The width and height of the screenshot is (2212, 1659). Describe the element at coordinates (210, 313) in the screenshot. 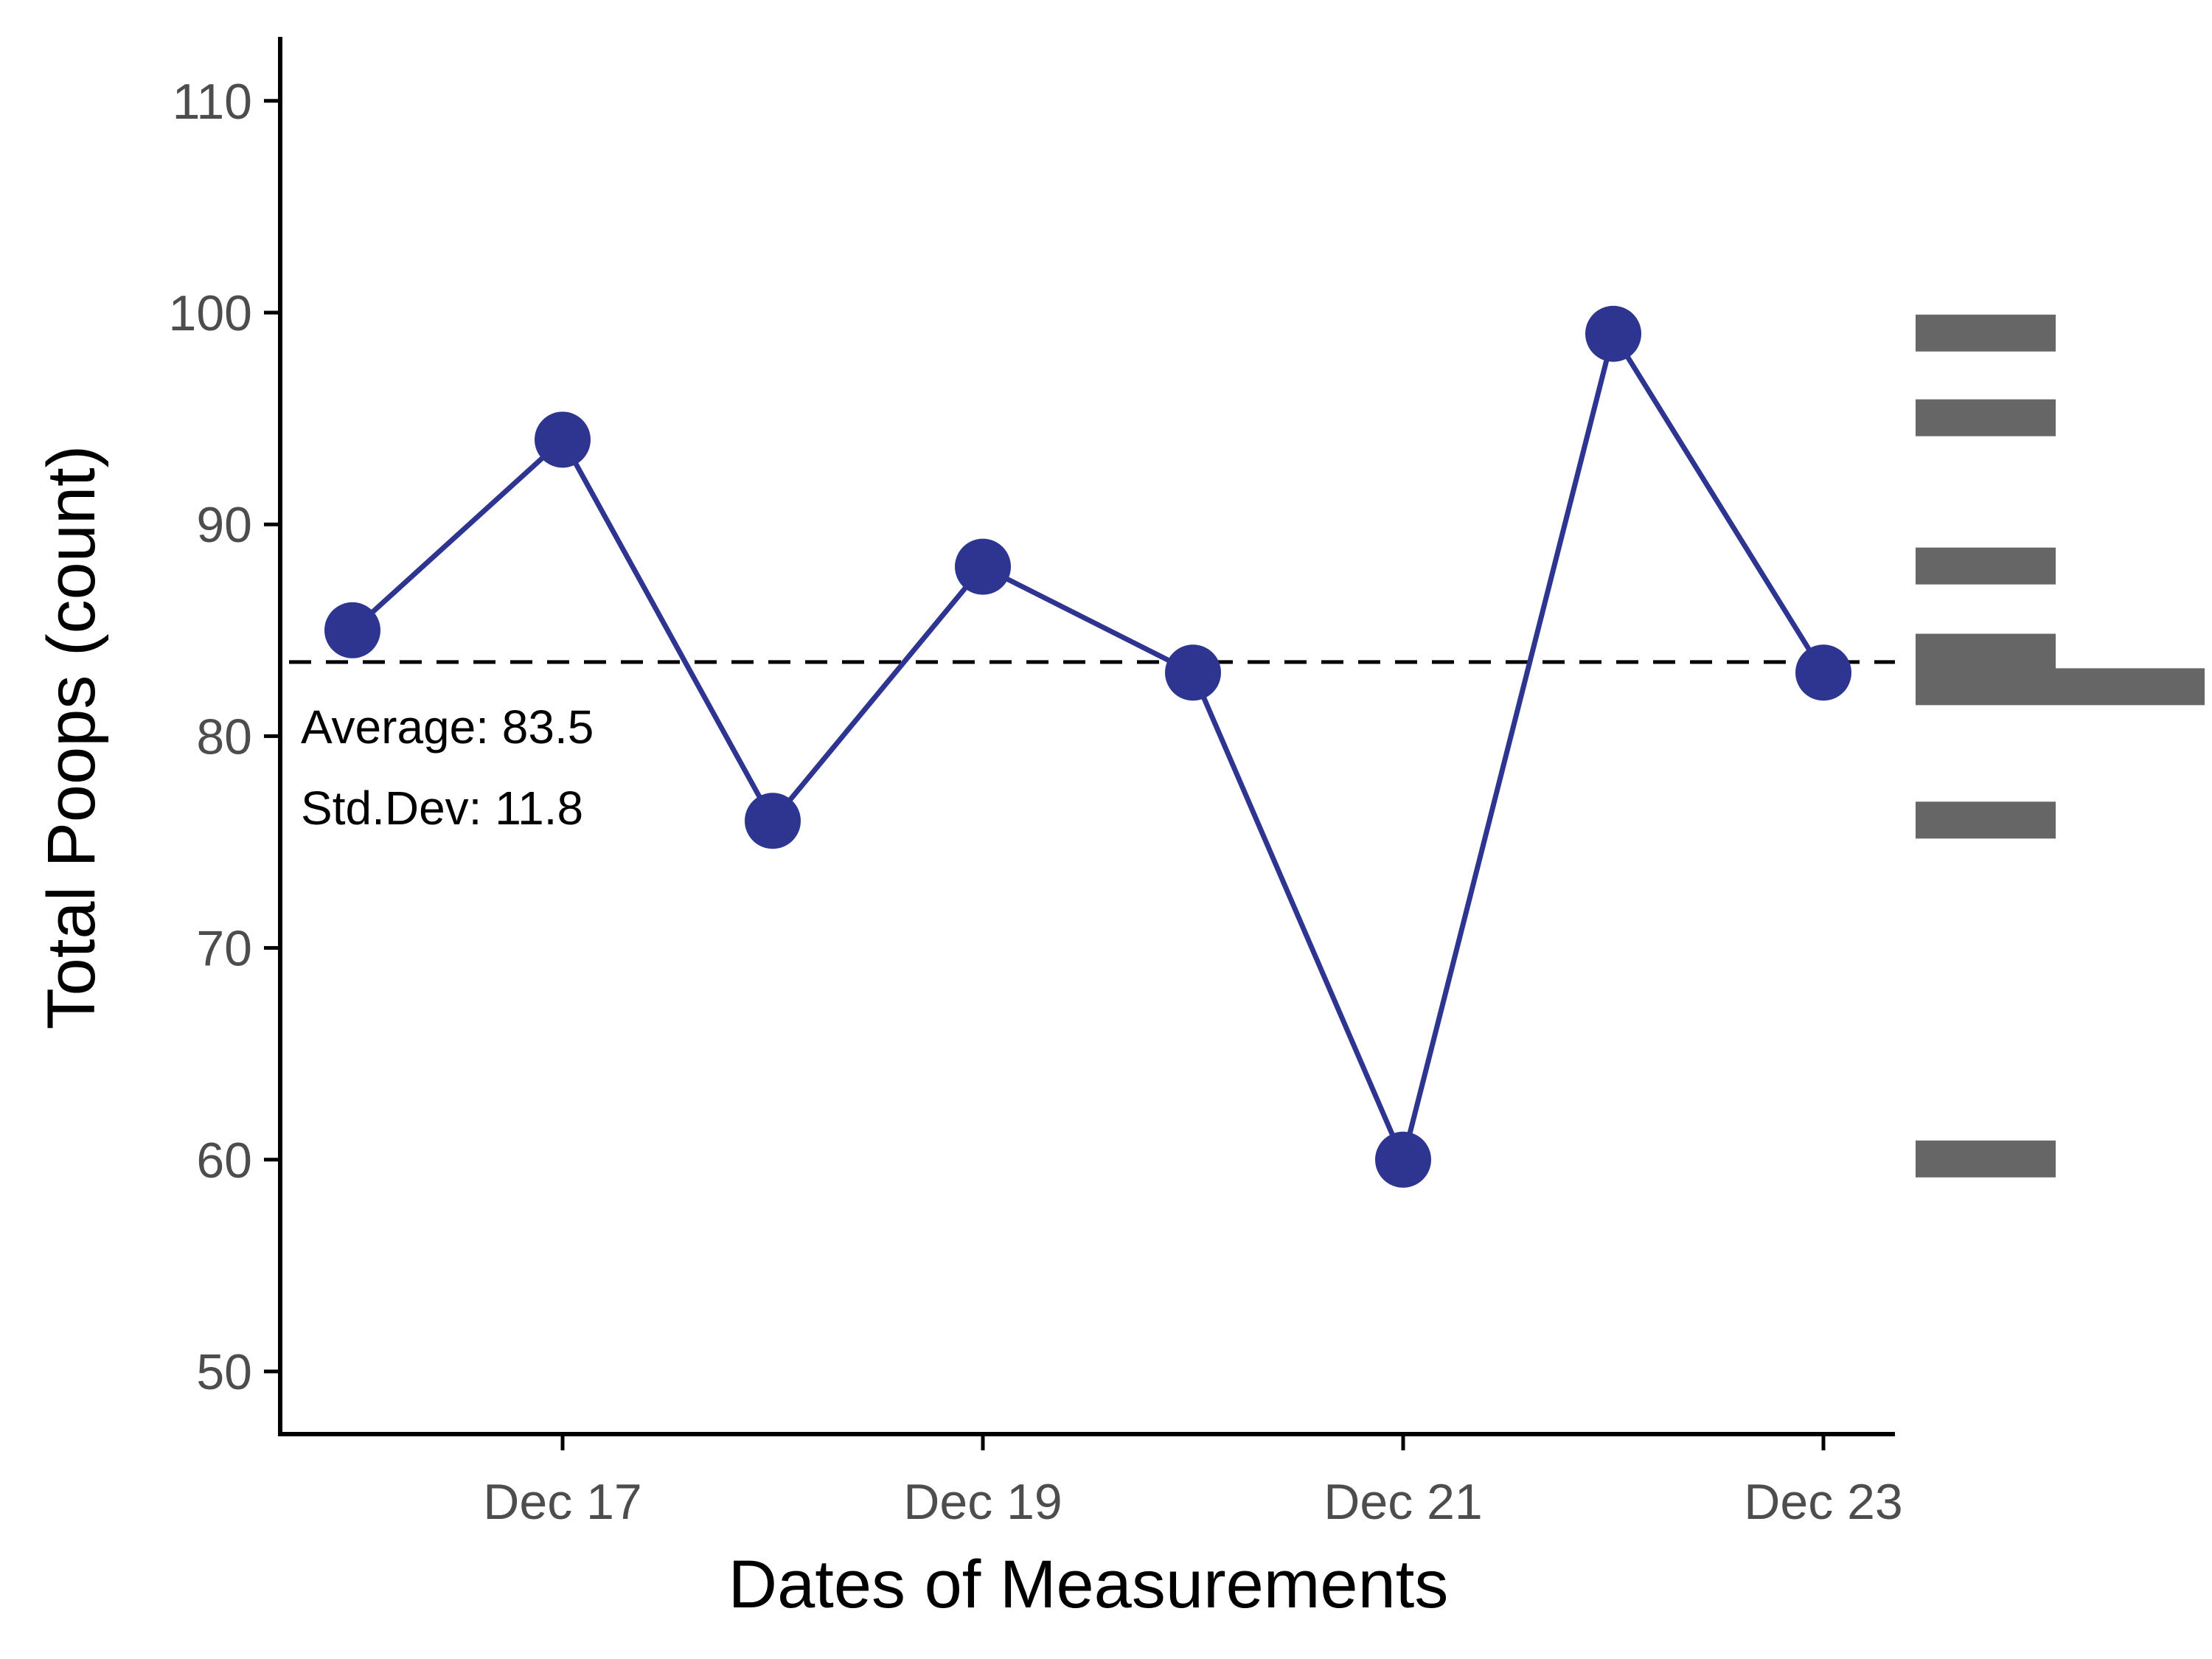

I see `y-tick-label: 100` at that location.